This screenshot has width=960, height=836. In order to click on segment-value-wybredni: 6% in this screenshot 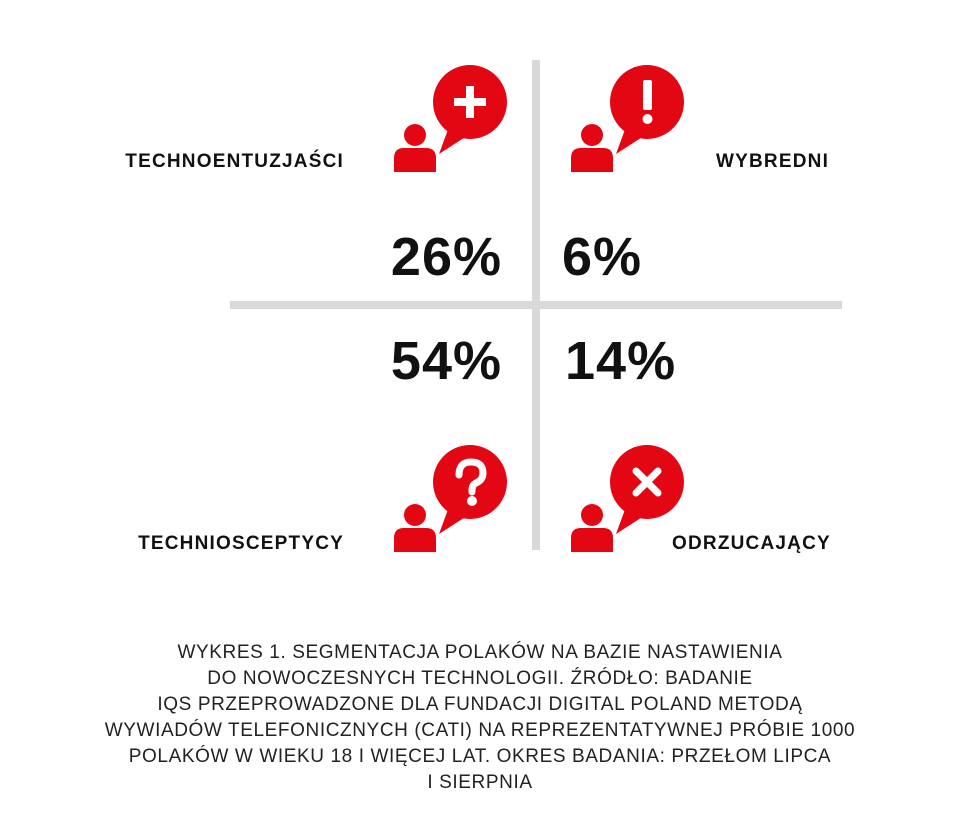, I will do `click(602, 257)`.